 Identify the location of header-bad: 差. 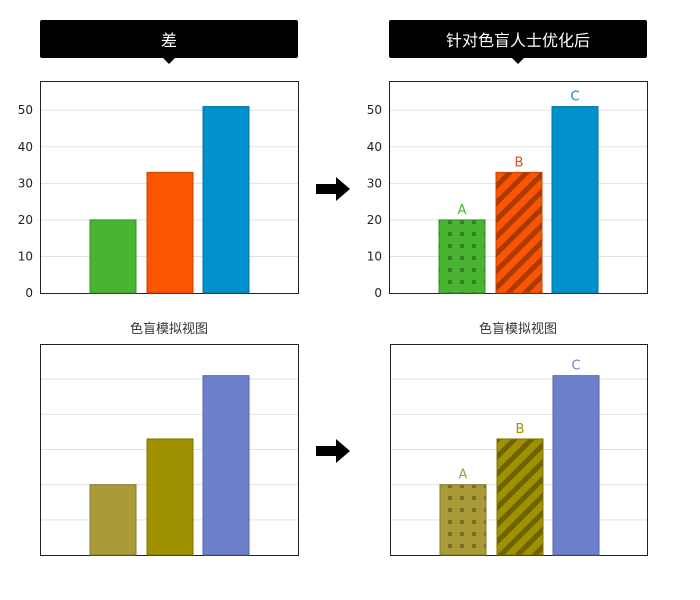
(169, 42).